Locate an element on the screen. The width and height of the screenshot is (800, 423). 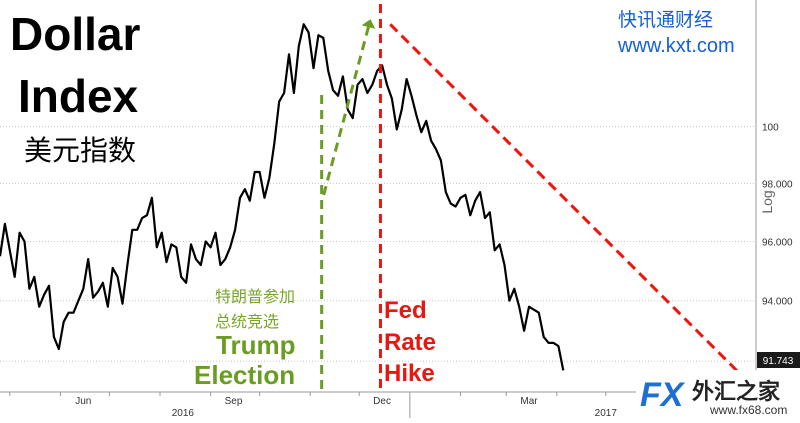
annotation-fed: Fed is located at coordinates (405, 310).